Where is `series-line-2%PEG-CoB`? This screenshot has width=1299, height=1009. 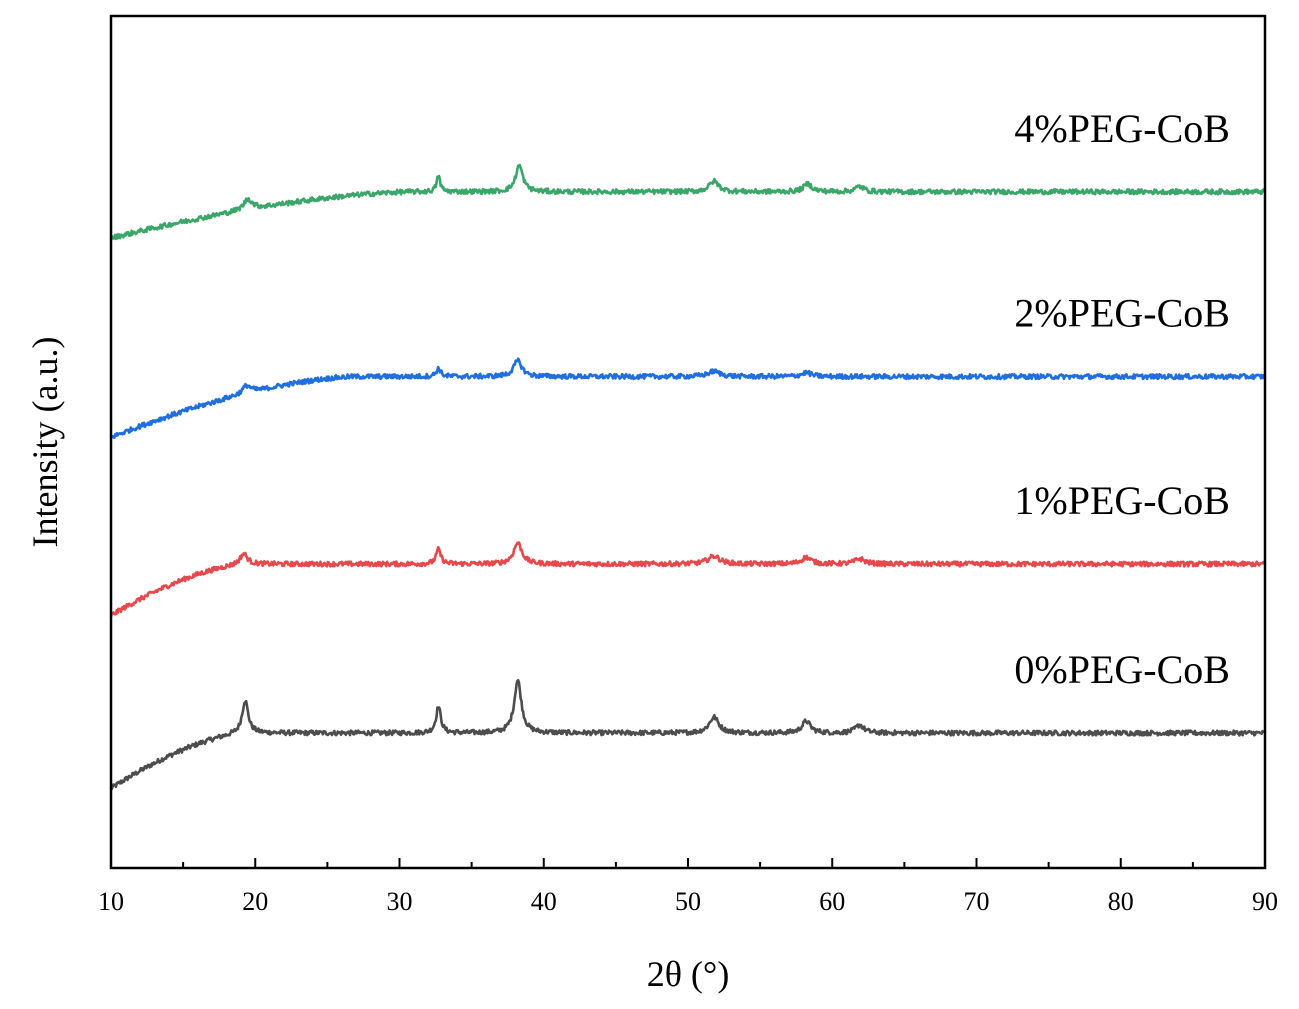 series-line-2%PEG-CoB is located at coordinates (688, 398).